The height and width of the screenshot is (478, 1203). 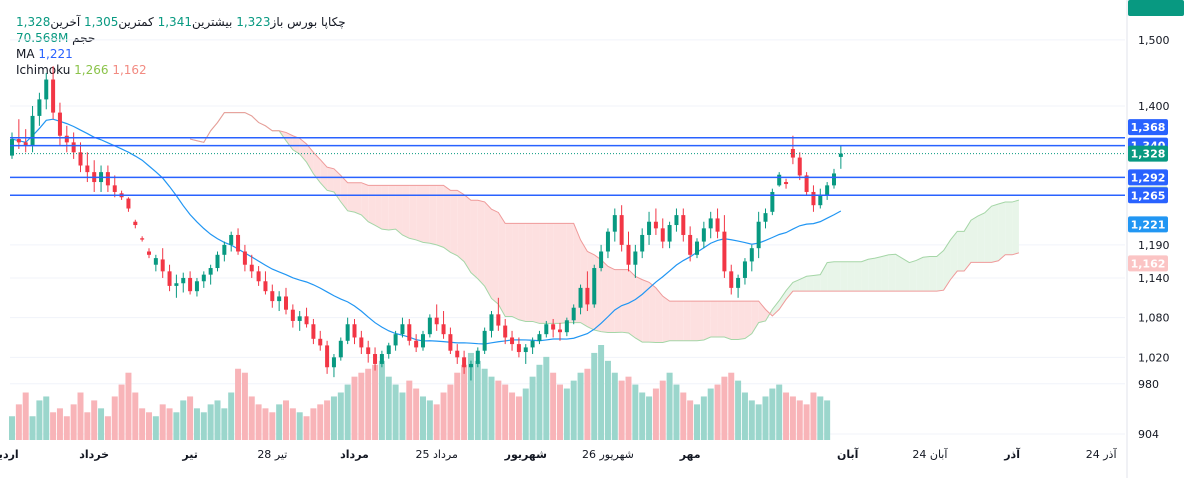 What do you see at coordinates (181, 38) in the screenshot?
I see `legend-volume-row: حجم 70.568M` at bounding box center [181, 38].